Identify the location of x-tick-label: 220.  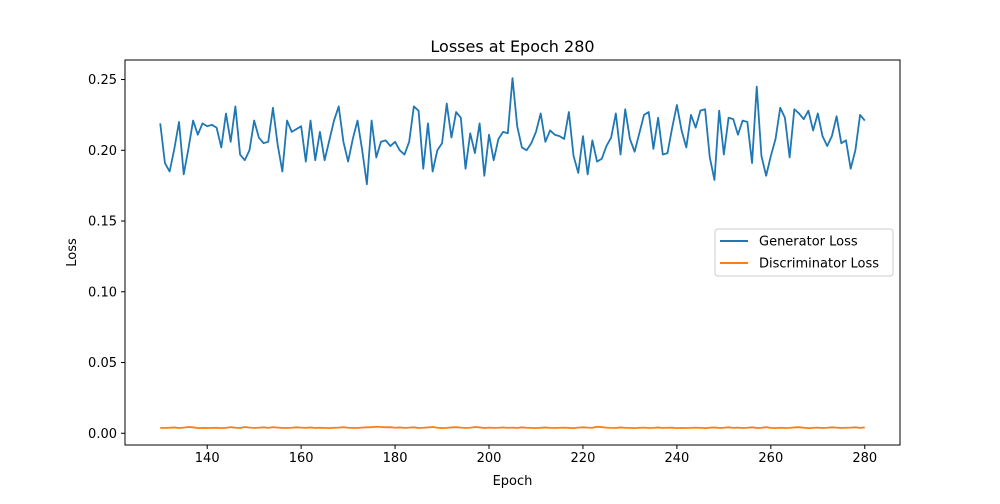
(583, 458).